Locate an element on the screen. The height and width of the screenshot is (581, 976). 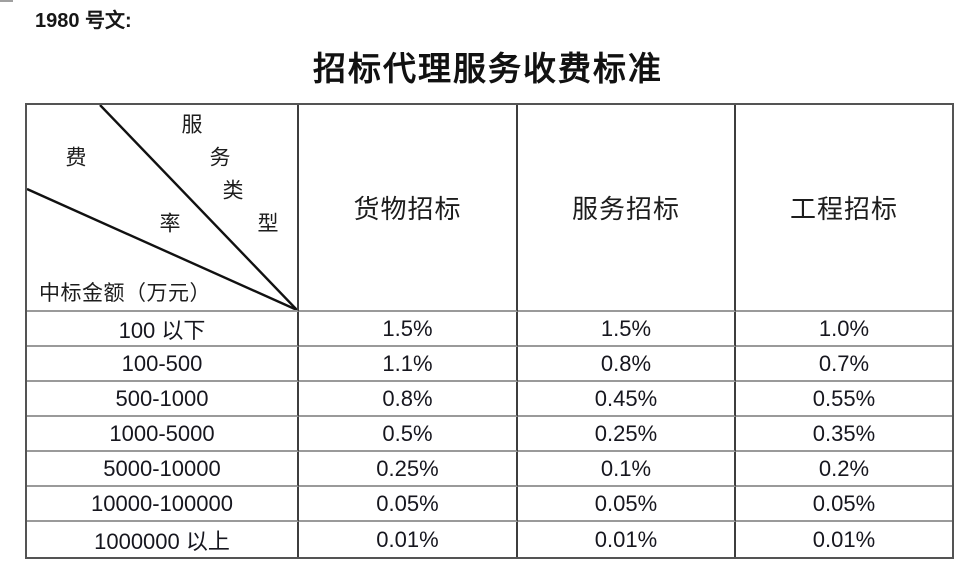
column-header: 工程招标 is located at coordinates (844, 208).